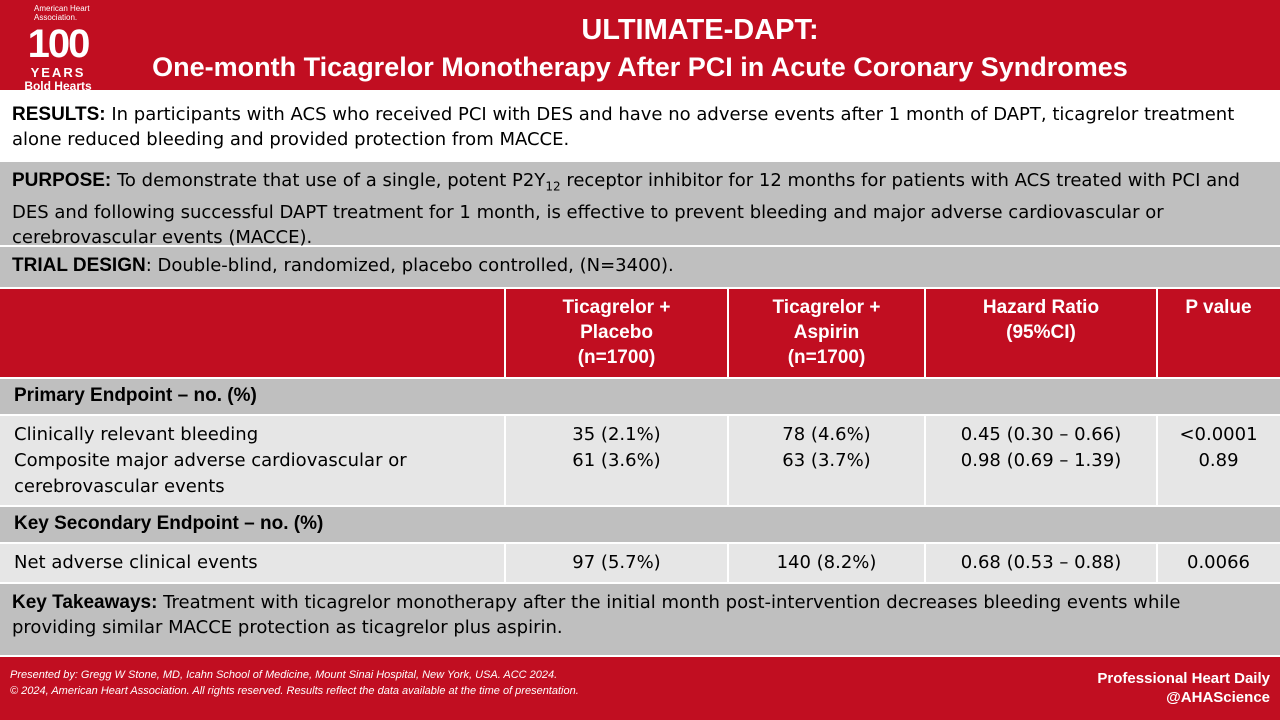 The height and width of the screenshot is (720, 1280). Describe the element at coordinates (1041, 307) in the screenshot. I see `column-header-line: Hazard Ratio` at that location.